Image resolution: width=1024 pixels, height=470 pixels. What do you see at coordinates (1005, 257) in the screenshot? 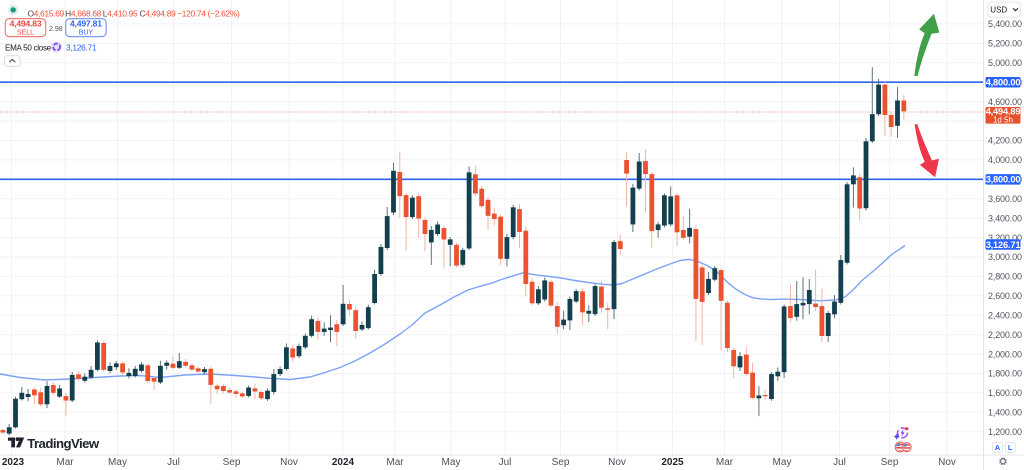
I see `svg-text: 3,000.00` at bounding box center [1005, 257].